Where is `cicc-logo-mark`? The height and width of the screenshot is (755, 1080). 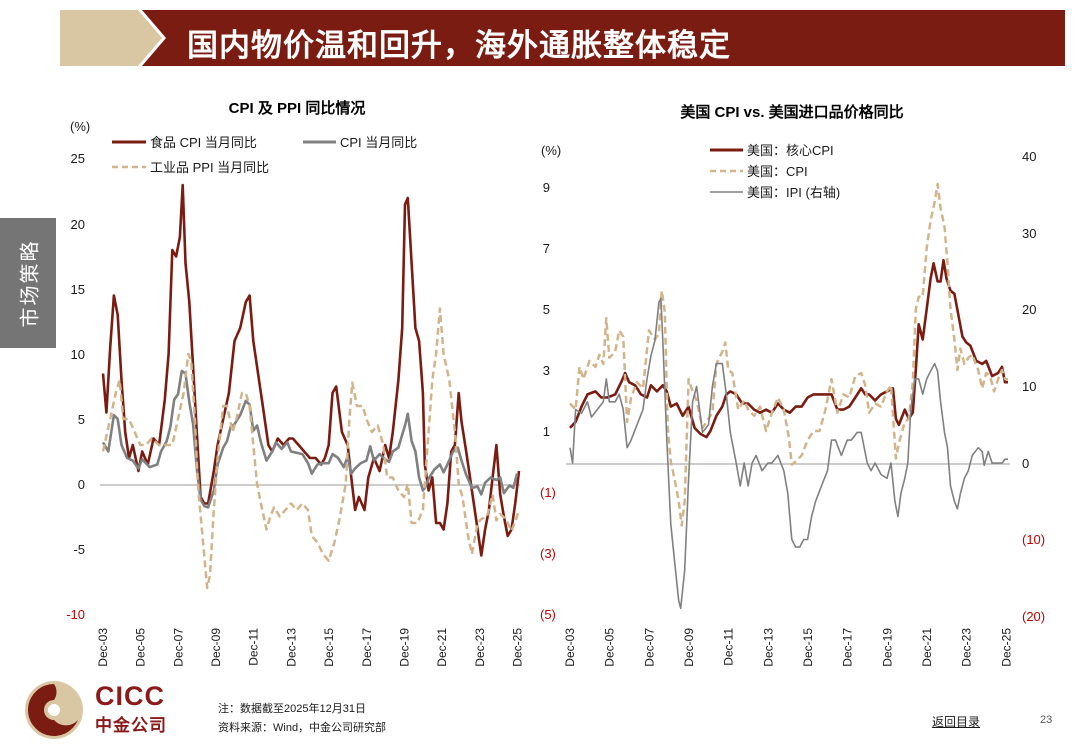 cicc-logo-mark is located at coordinates (54, 710).